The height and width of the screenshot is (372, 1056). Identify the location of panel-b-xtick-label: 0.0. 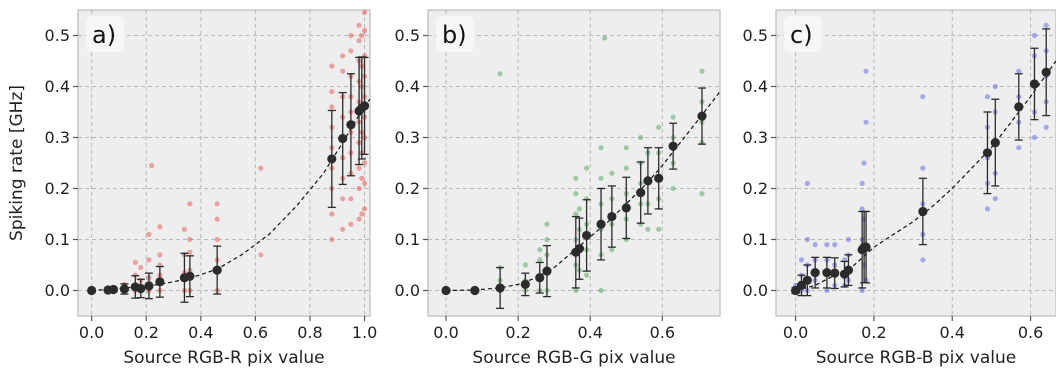
(445, 332).